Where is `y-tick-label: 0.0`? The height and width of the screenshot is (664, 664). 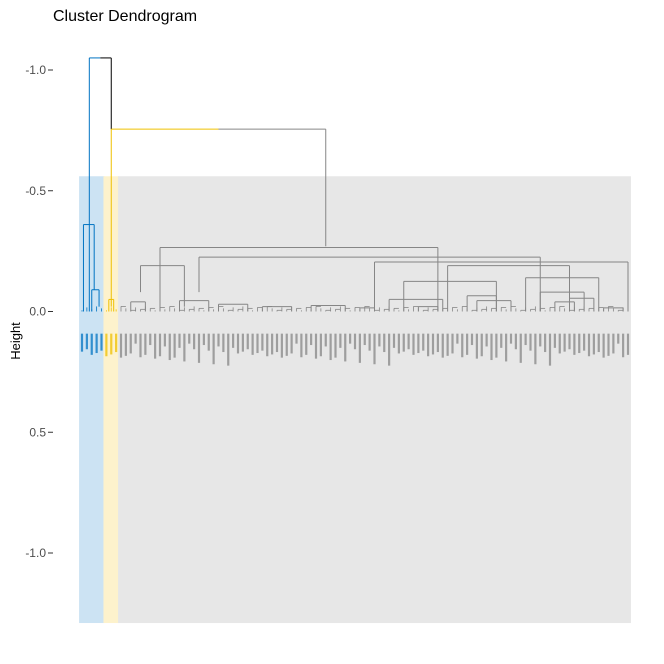
y-tick-label: 0.0 is located at coordinates (37, 312).